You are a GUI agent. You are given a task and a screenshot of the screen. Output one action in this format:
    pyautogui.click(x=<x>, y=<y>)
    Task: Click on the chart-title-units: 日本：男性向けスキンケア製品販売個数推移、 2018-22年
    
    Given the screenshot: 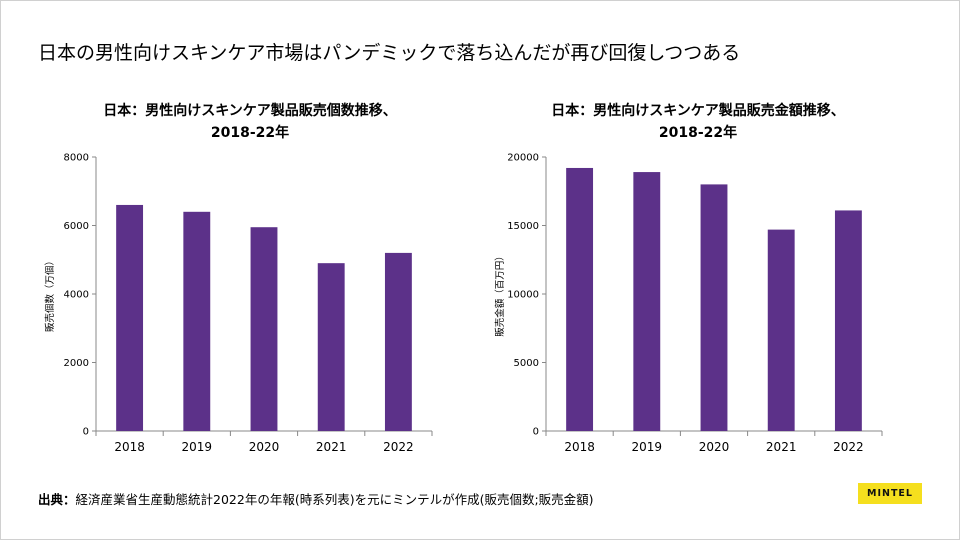 What is the action you would take?
    pyautogui.click(x=250, y=122)
    